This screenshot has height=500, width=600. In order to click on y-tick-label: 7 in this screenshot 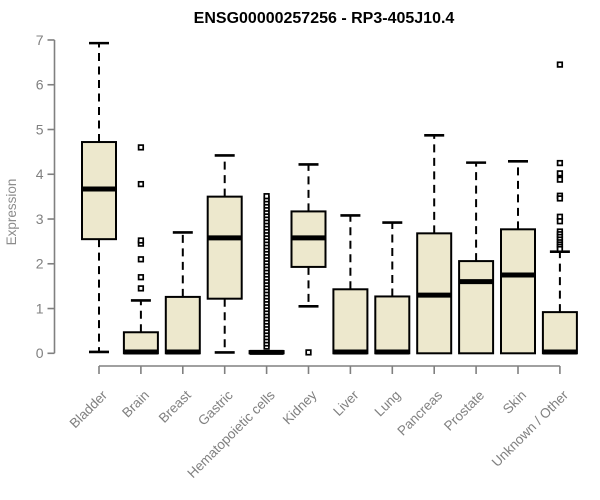, I will do `click(40, 40)`.